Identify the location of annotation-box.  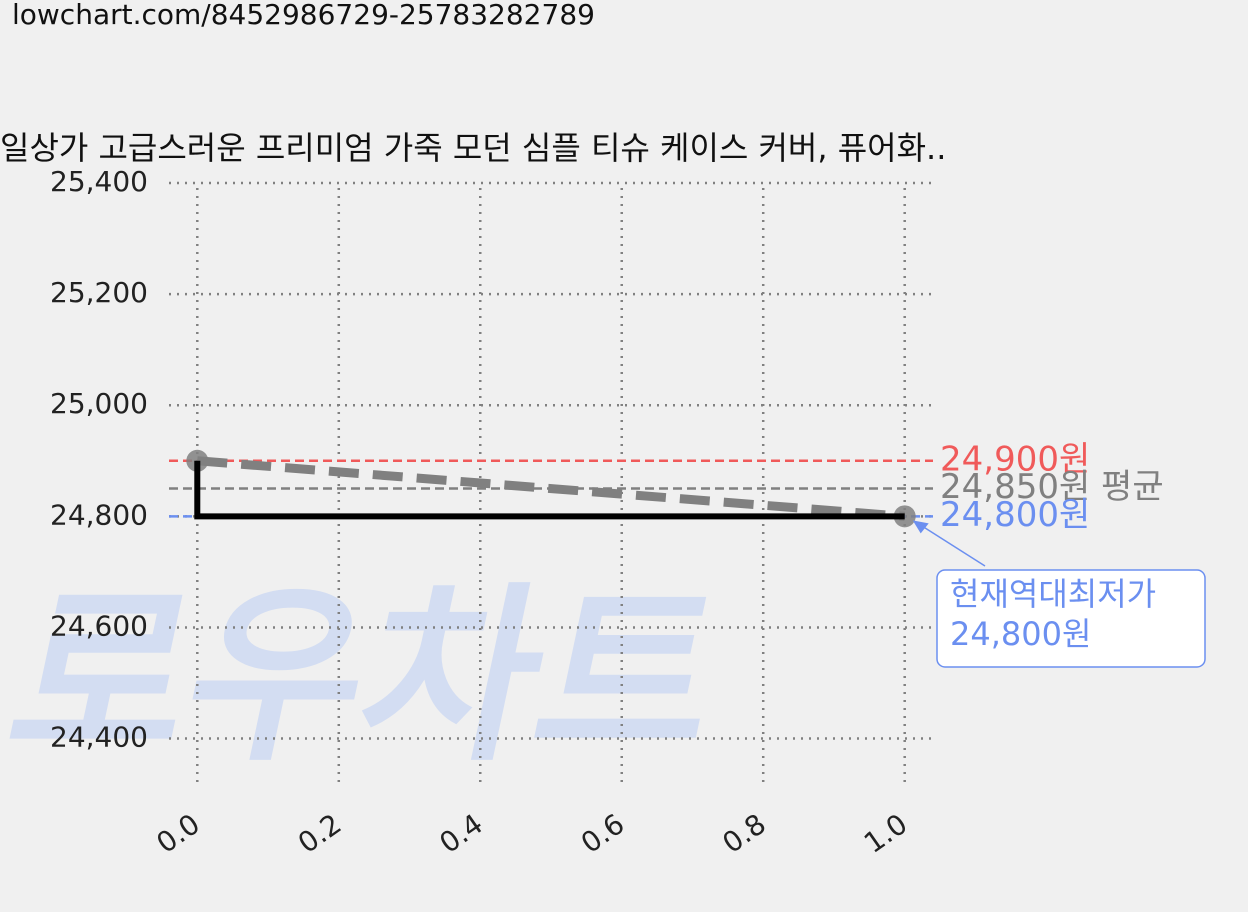
(1071, 618).